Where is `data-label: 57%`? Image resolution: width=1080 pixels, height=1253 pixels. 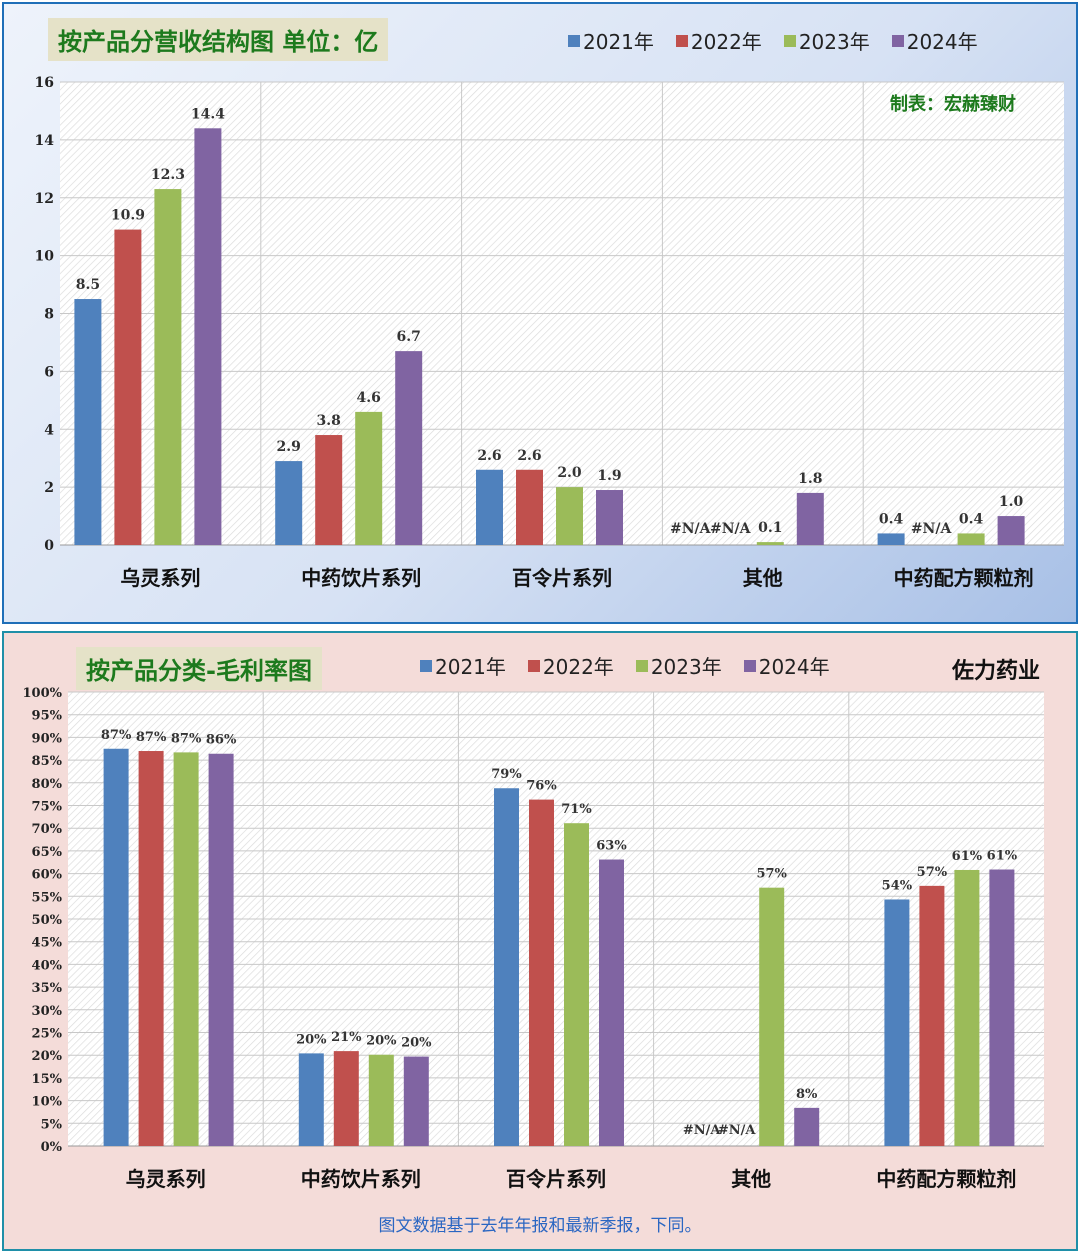 data-label: 57% is located at coordinates (771, 874).